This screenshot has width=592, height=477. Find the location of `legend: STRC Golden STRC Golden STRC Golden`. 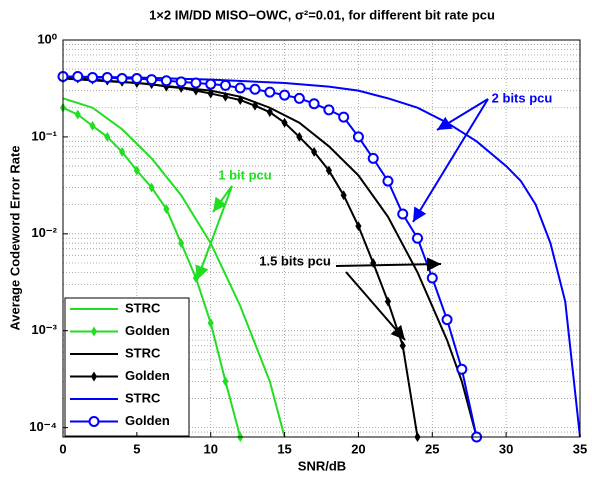

legend: STRC Golden STRC Golden STRC Golden is located at coordinates (127, 367).